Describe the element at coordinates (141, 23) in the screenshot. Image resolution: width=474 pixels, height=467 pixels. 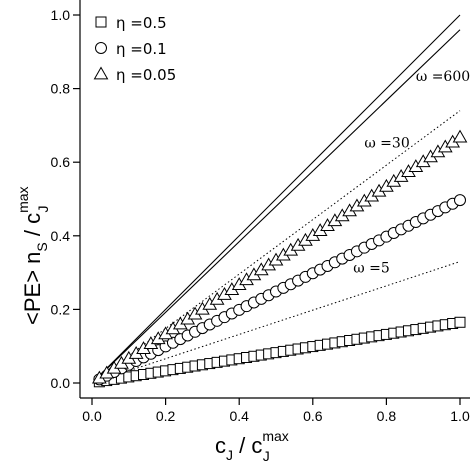
I see `legend-label: η =0.5` at that location.